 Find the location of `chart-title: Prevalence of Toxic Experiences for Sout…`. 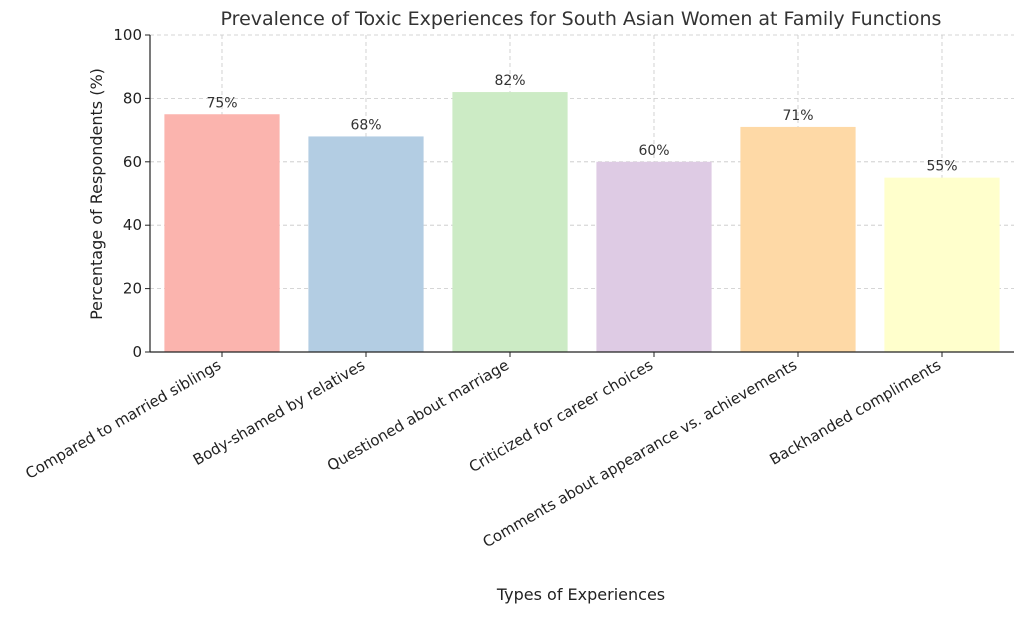

chart-title: Prevalence of Toxic Experiences for Sout… is located at coordinates (581, 19).